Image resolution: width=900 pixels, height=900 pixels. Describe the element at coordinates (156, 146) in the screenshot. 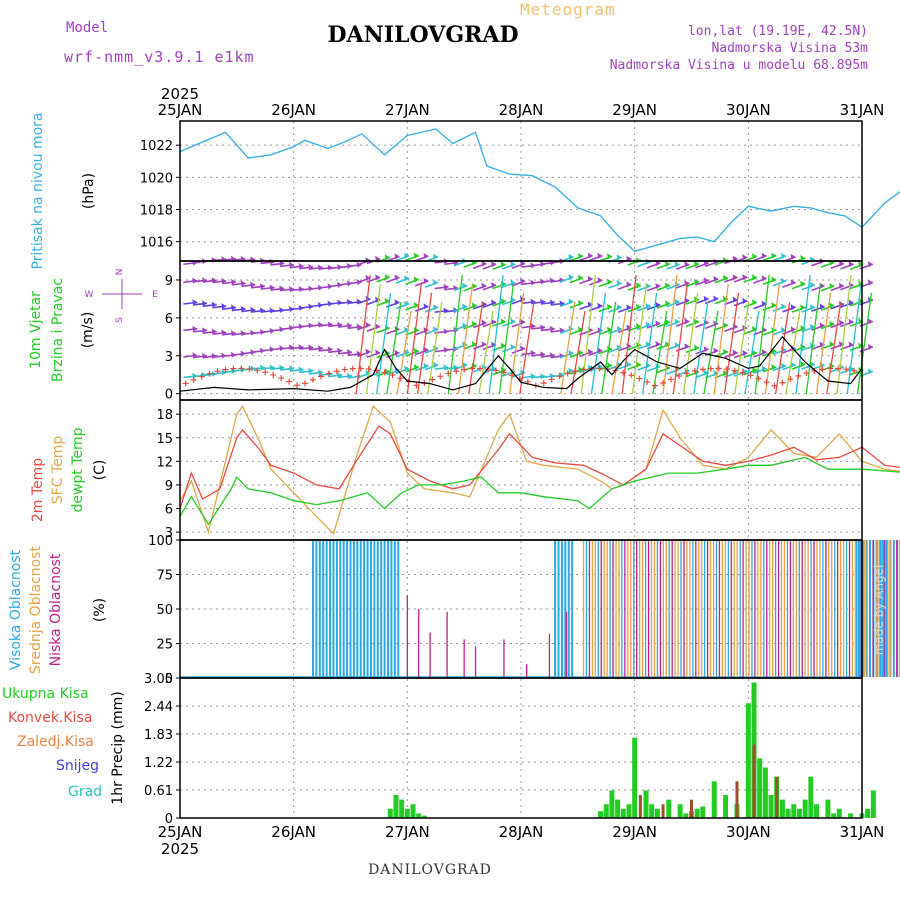

I see `y-tick-label: 1022` at that location.